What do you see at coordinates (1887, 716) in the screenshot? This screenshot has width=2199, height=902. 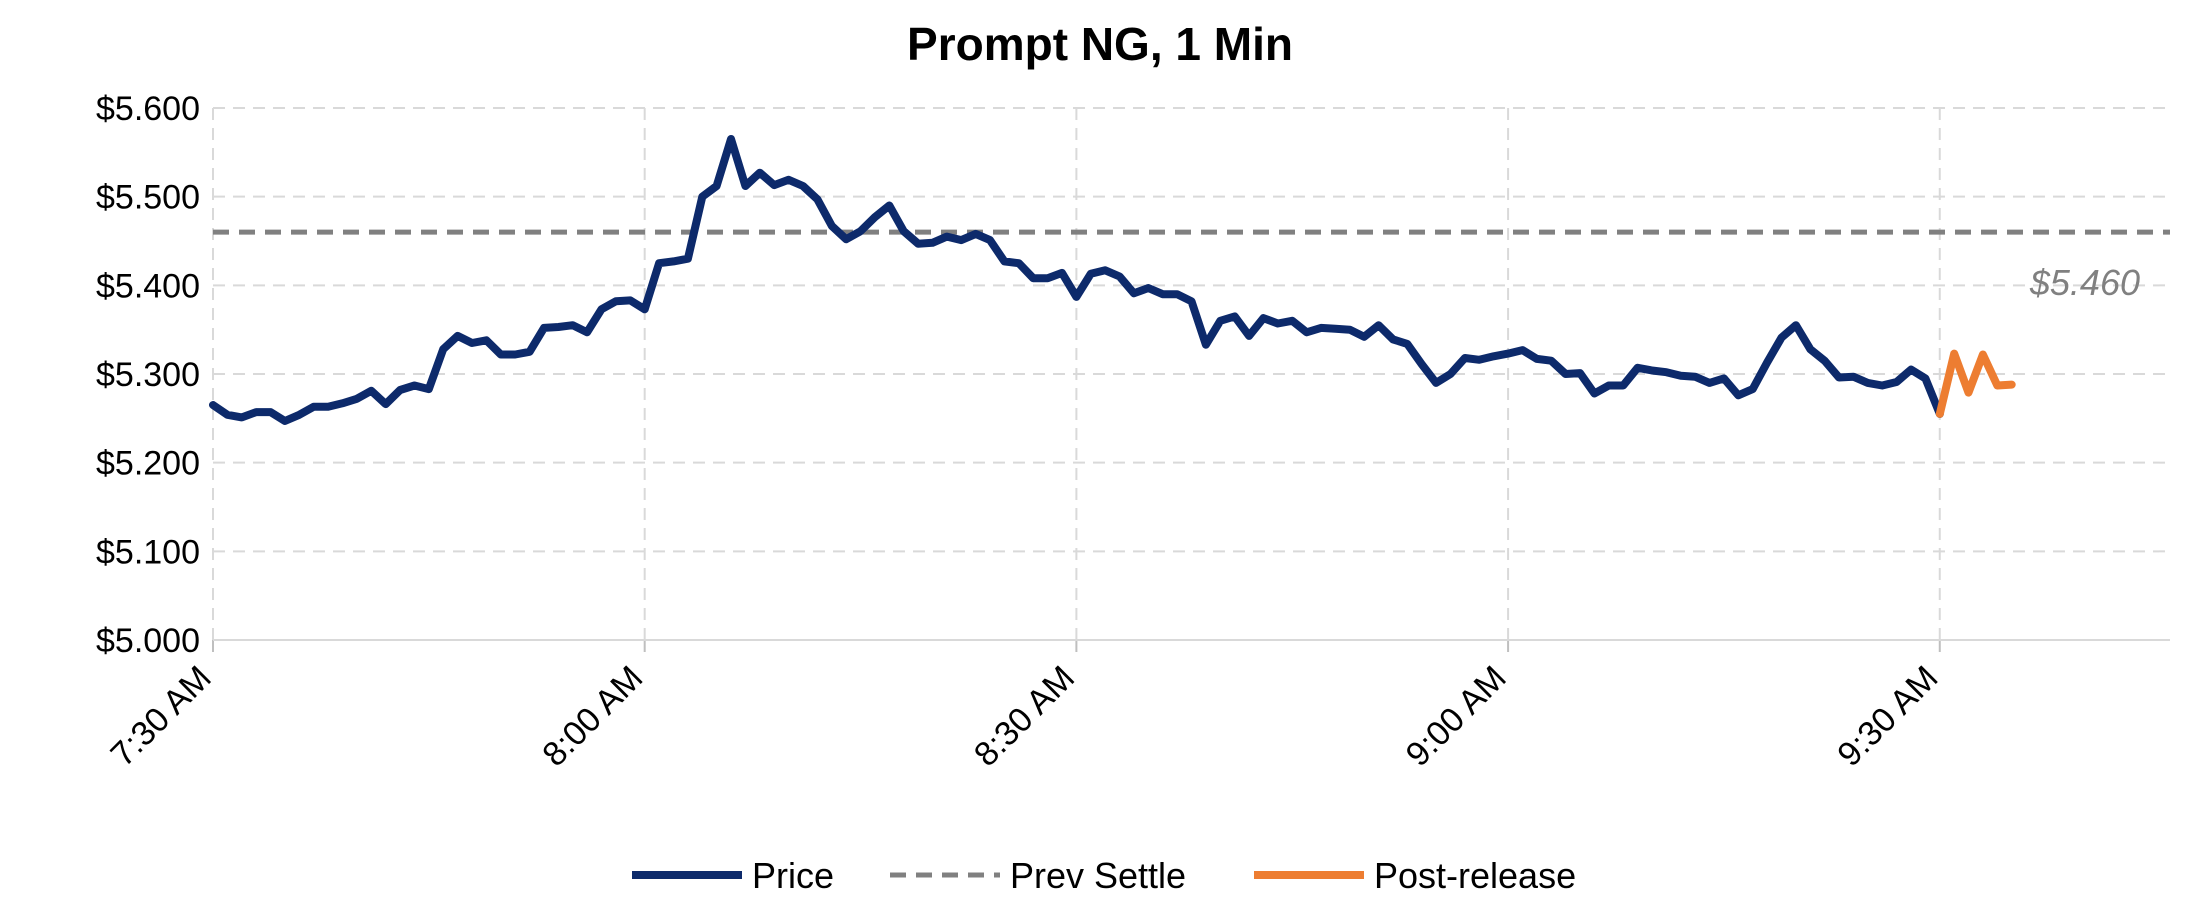 I see `x-tick-label: 9:30 AM` at bounding box center [1887, 716].